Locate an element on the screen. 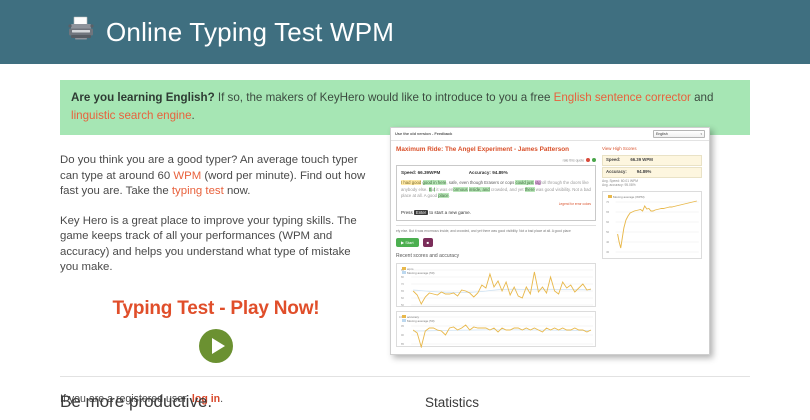 Image resolution: width=810 pixels, height=420 pixels. accuracy-chart-svg: 100 95 90 85 is located at coordinates (496, 332).